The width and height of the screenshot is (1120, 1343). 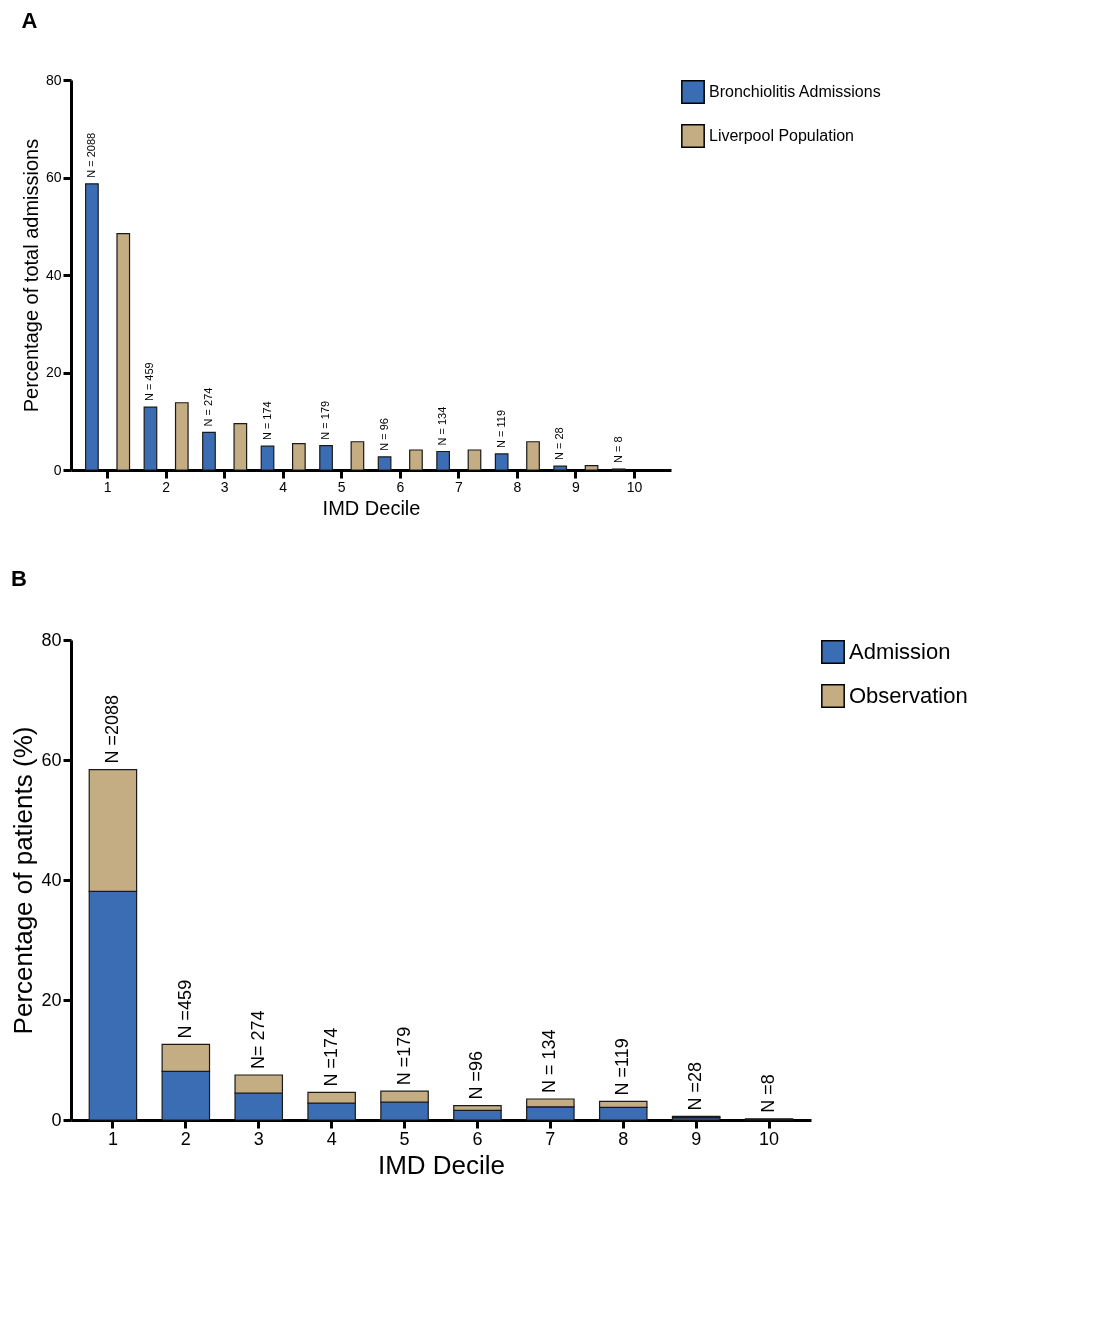 I want to click on annotation: N =174, so click(x=330, y=1057).